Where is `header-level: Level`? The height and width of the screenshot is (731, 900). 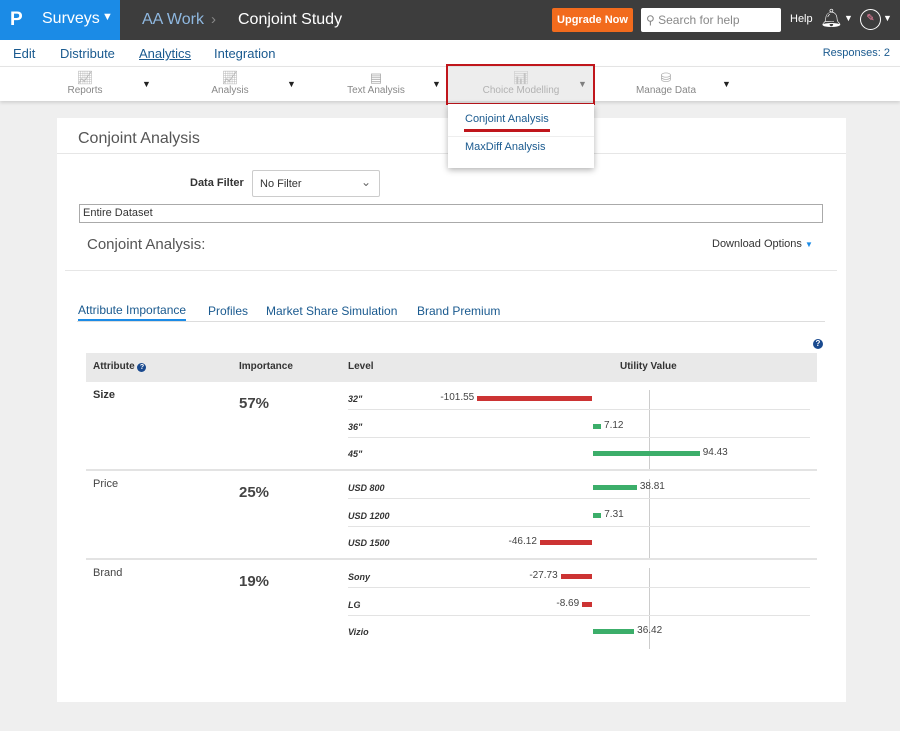
header-level: Level is located at coordinates (361, 366).